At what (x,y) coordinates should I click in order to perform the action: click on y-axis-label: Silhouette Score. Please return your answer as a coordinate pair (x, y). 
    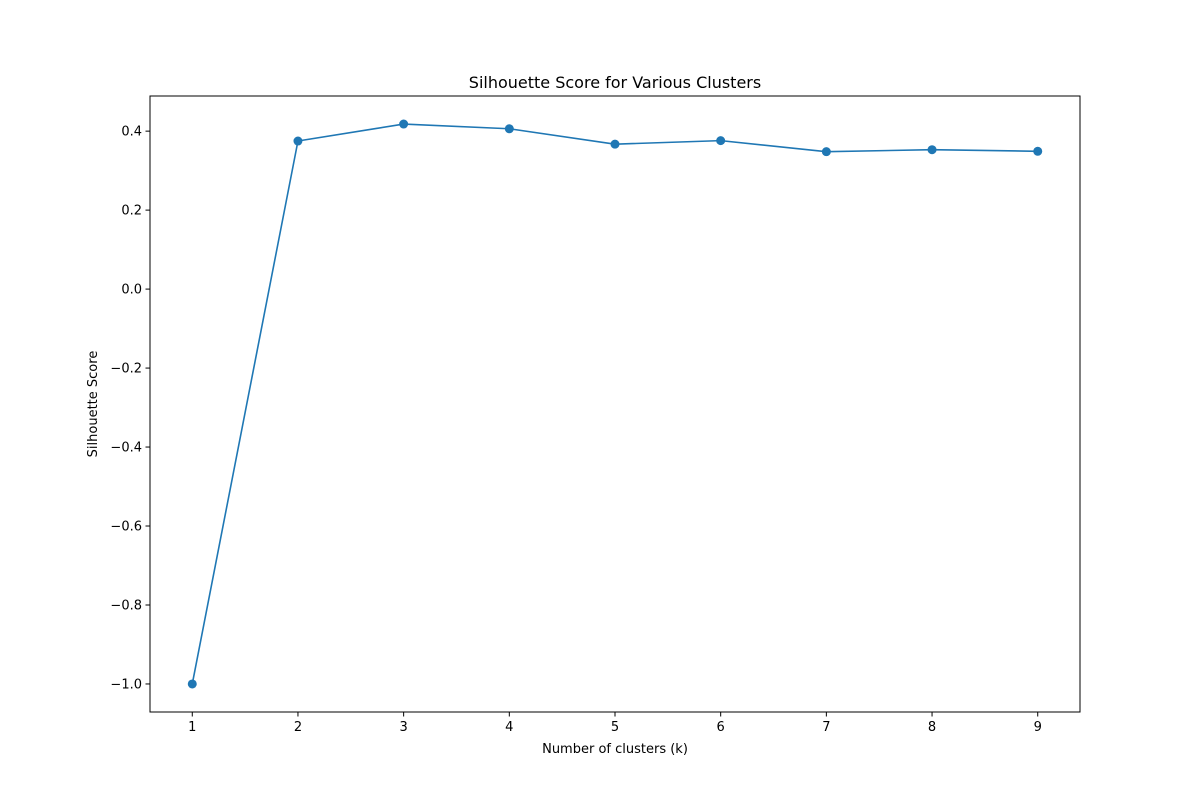
    Looking at the image, I should click on (93, 404).